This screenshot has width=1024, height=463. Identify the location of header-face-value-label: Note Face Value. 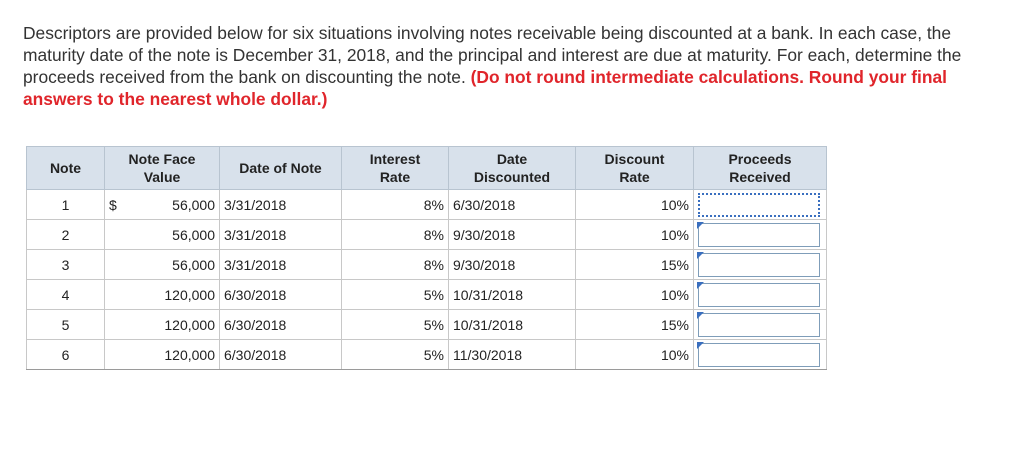
(162, 168).